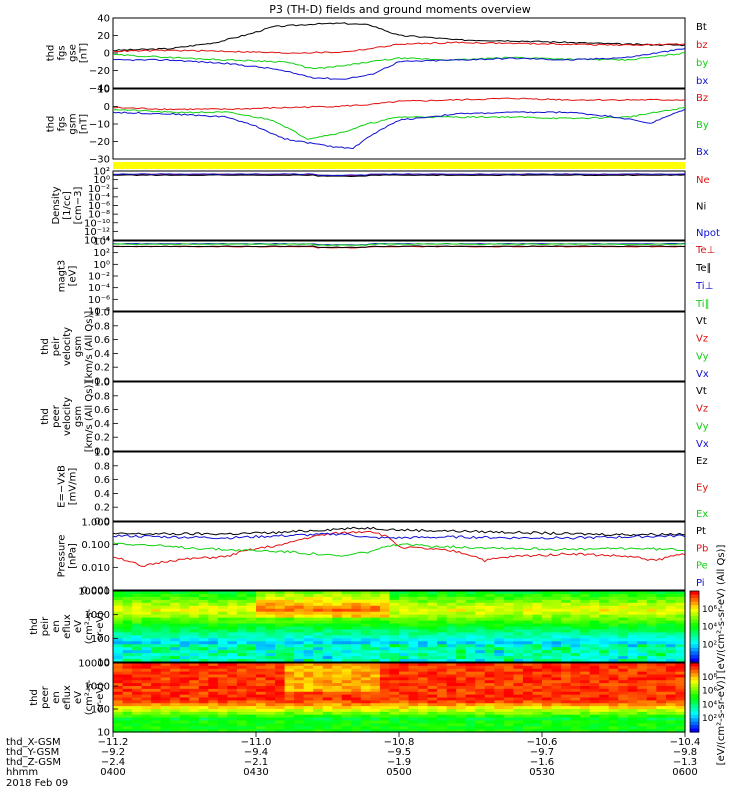 This screenshot has width=750, height=800. Describe the element at coordinates (702, 514) in the screenshot. I see `legend-Ex: Ex` at that location.